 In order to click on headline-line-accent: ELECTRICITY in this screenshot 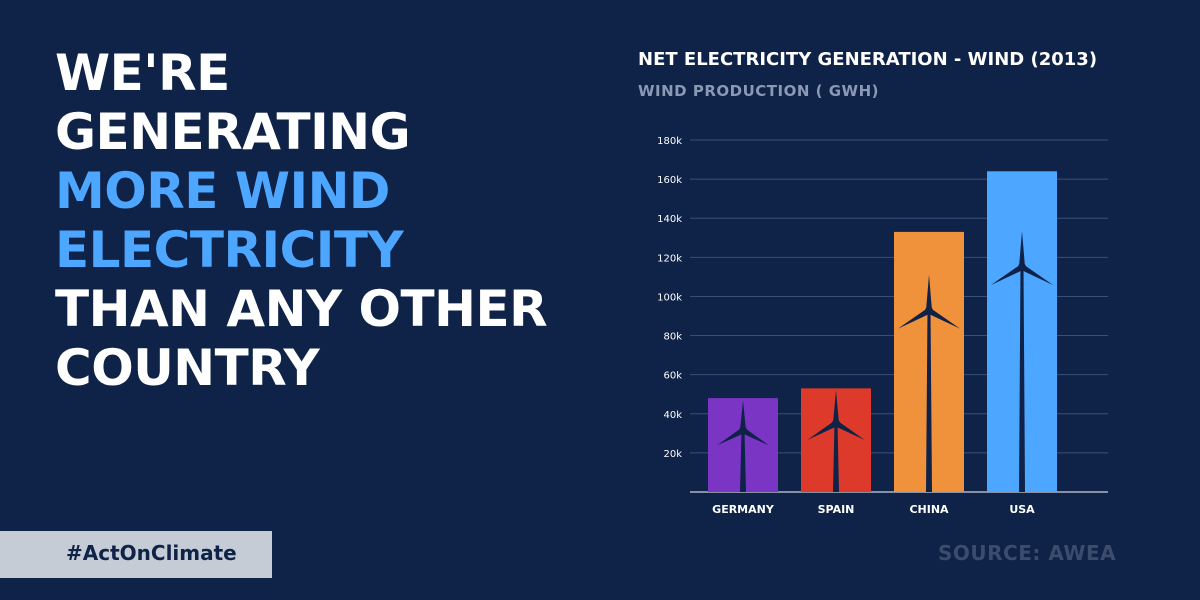, I will do `click(229, 250)`.